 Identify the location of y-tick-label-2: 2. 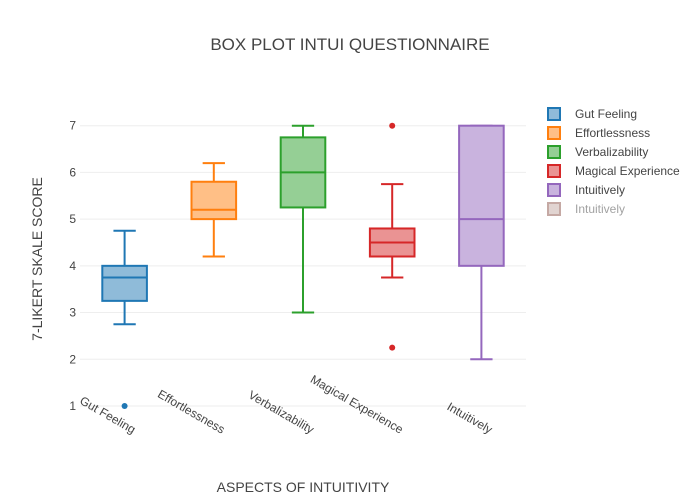
(72, 359).